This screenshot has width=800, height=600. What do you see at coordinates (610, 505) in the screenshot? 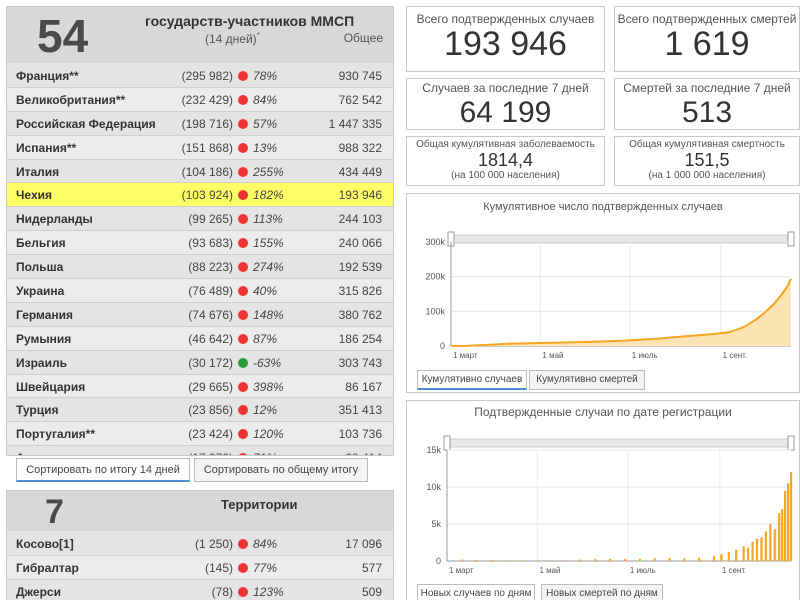
I see `daily-chart: 0 5k 10k 15k 1 март 1 май 1 июль 1 сент.` at bounding box center [610, 505].